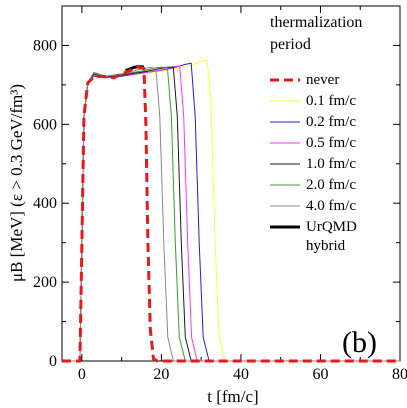 This screenshot has width=407, height=408. I want to click on y-tick-label: 200, so click(45, 282).